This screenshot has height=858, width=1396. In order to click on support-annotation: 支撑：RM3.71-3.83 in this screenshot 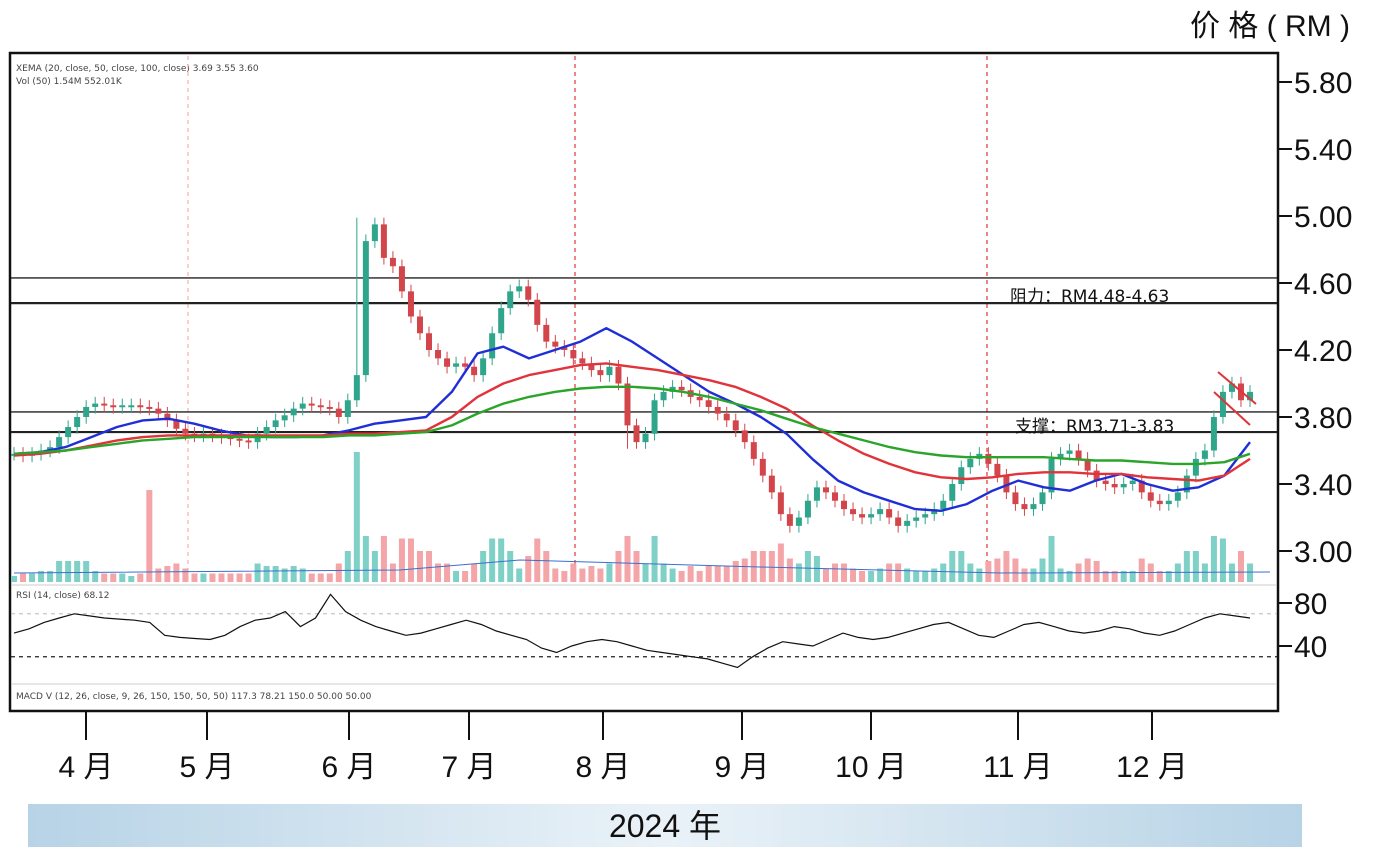, I will do `click(1094, 427)`.